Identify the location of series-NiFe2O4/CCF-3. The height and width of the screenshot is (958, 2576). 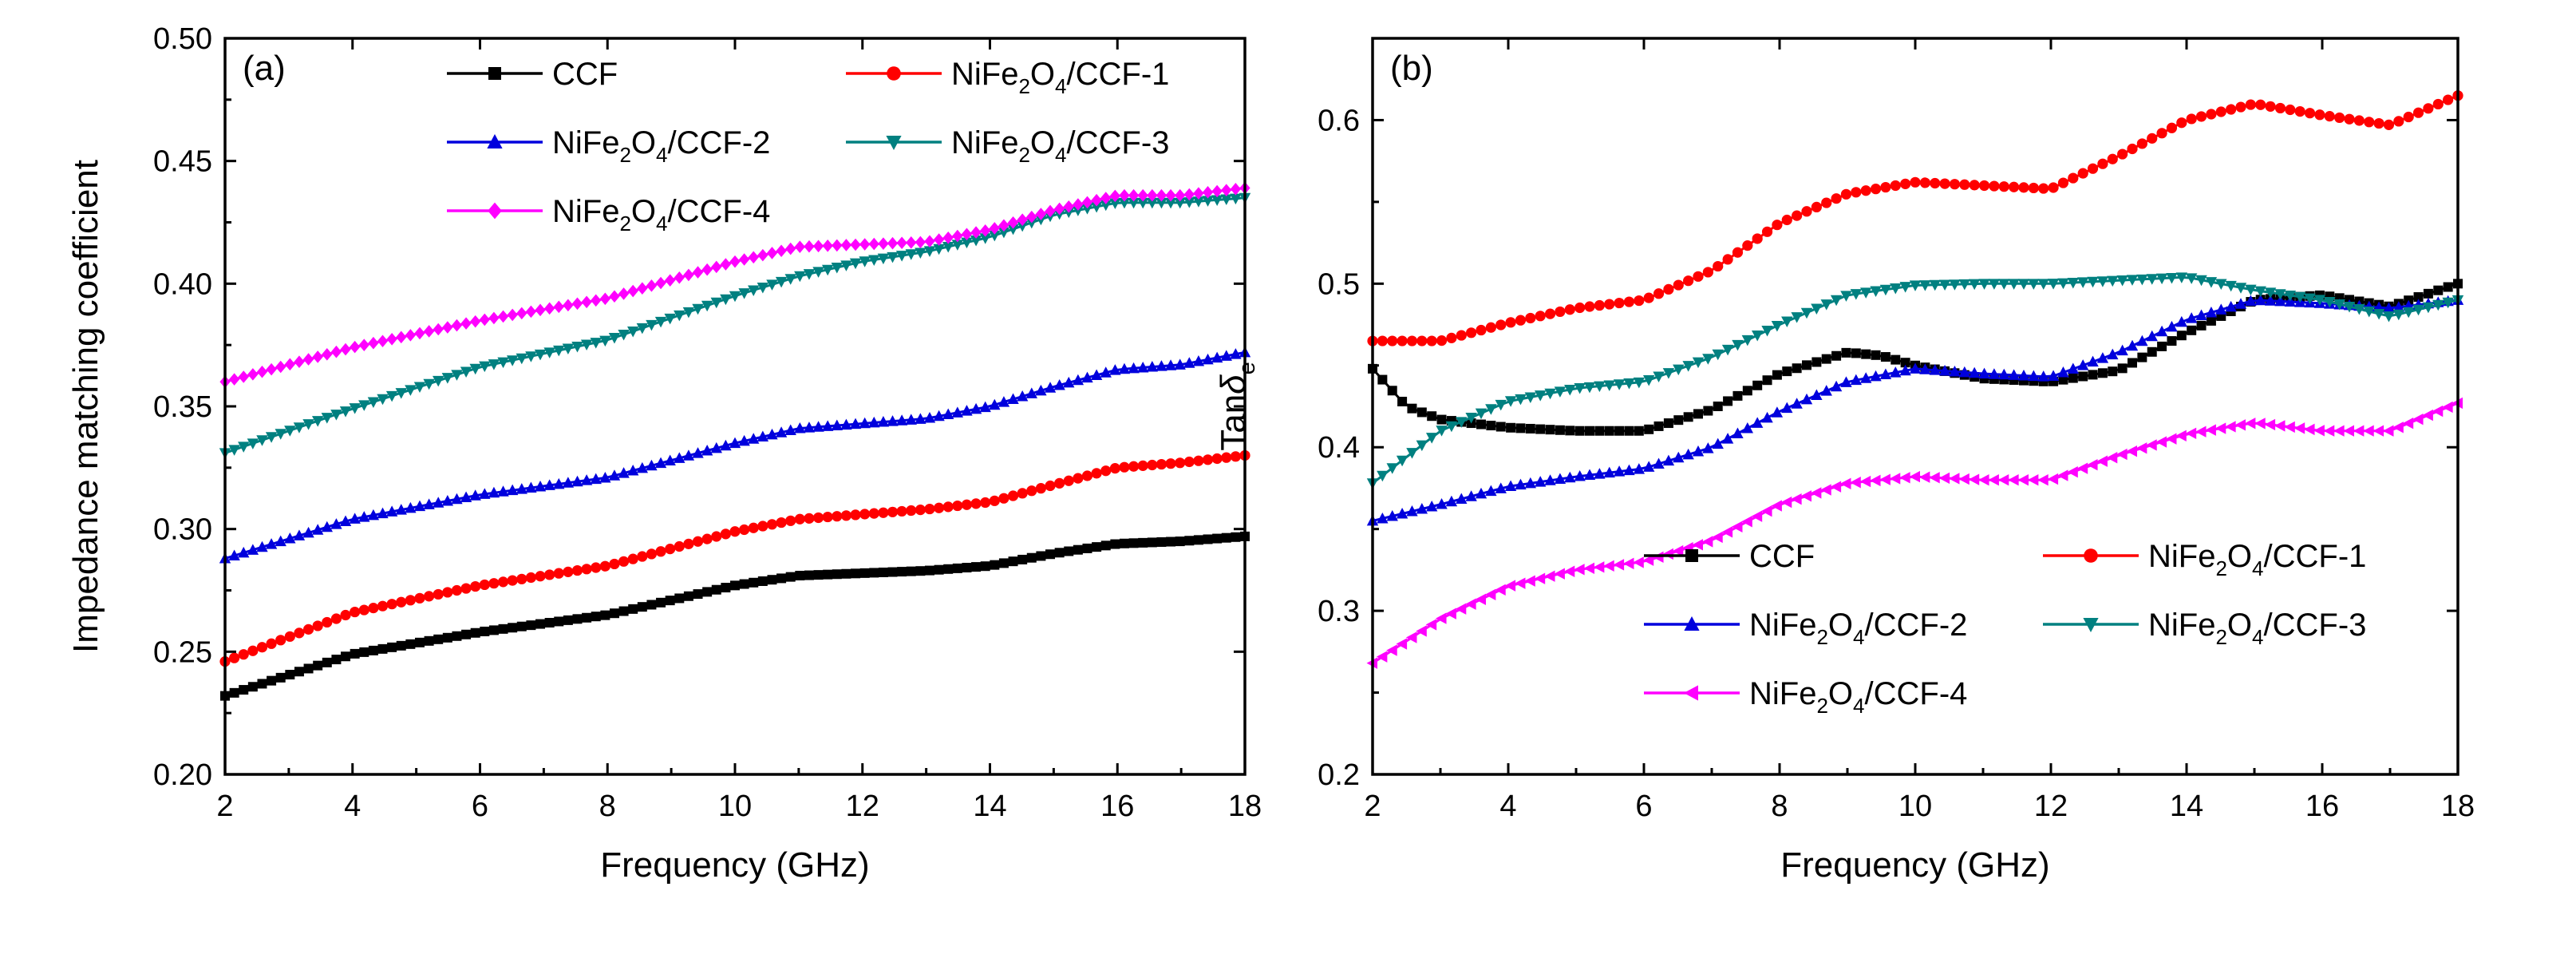
(1915, 380).